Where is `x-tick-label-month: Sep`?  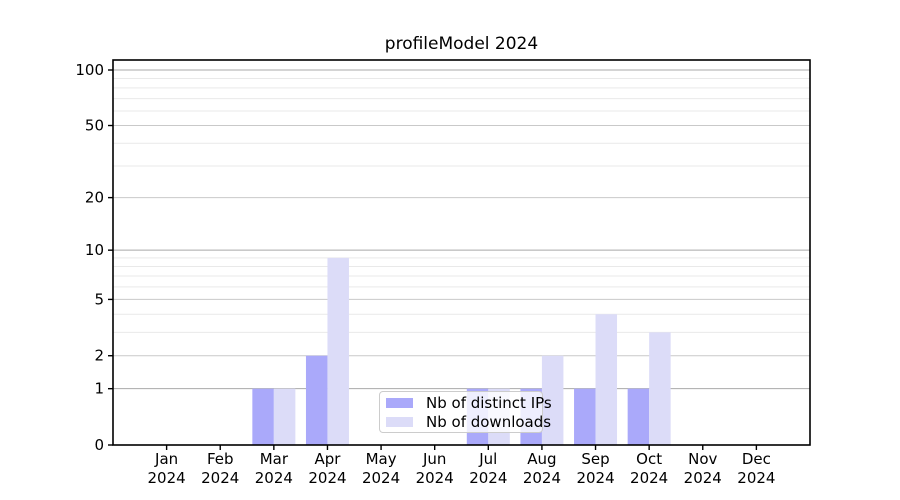
x-tick-label-month: Sep is located at coordinates (595, 459).